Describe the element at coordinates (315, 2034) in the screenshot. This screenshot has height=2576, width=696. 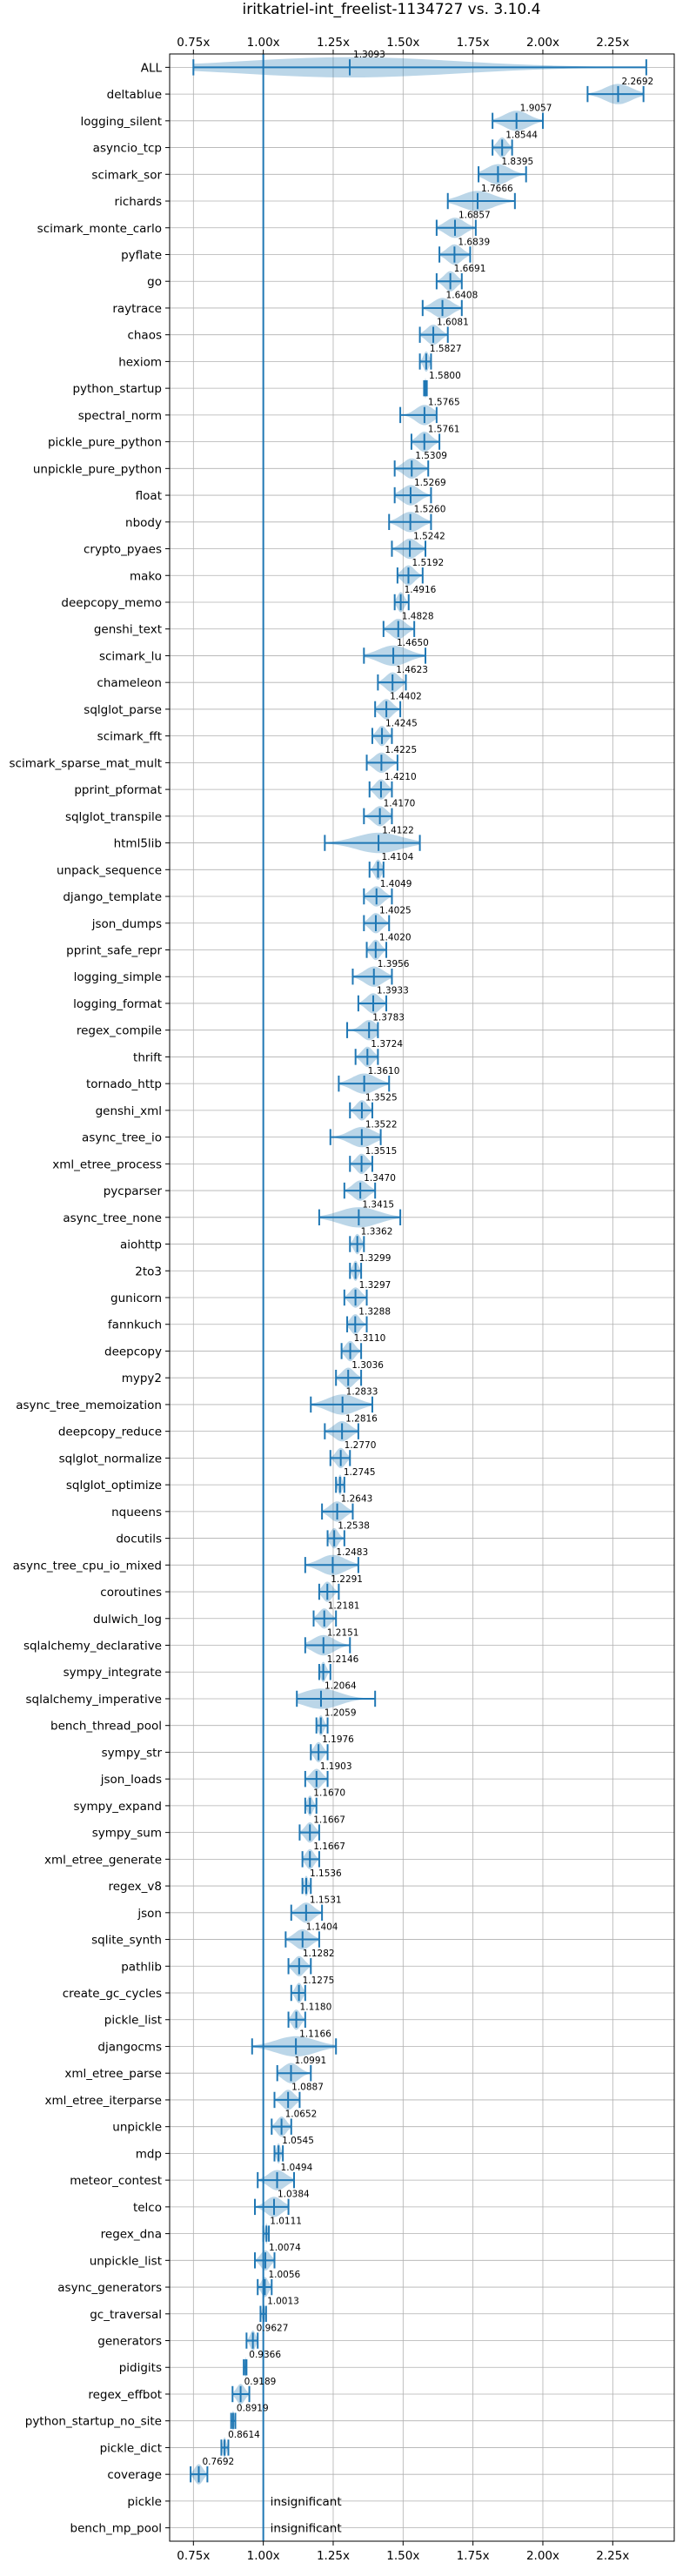
I see `value-label: 1.1166` at that location.